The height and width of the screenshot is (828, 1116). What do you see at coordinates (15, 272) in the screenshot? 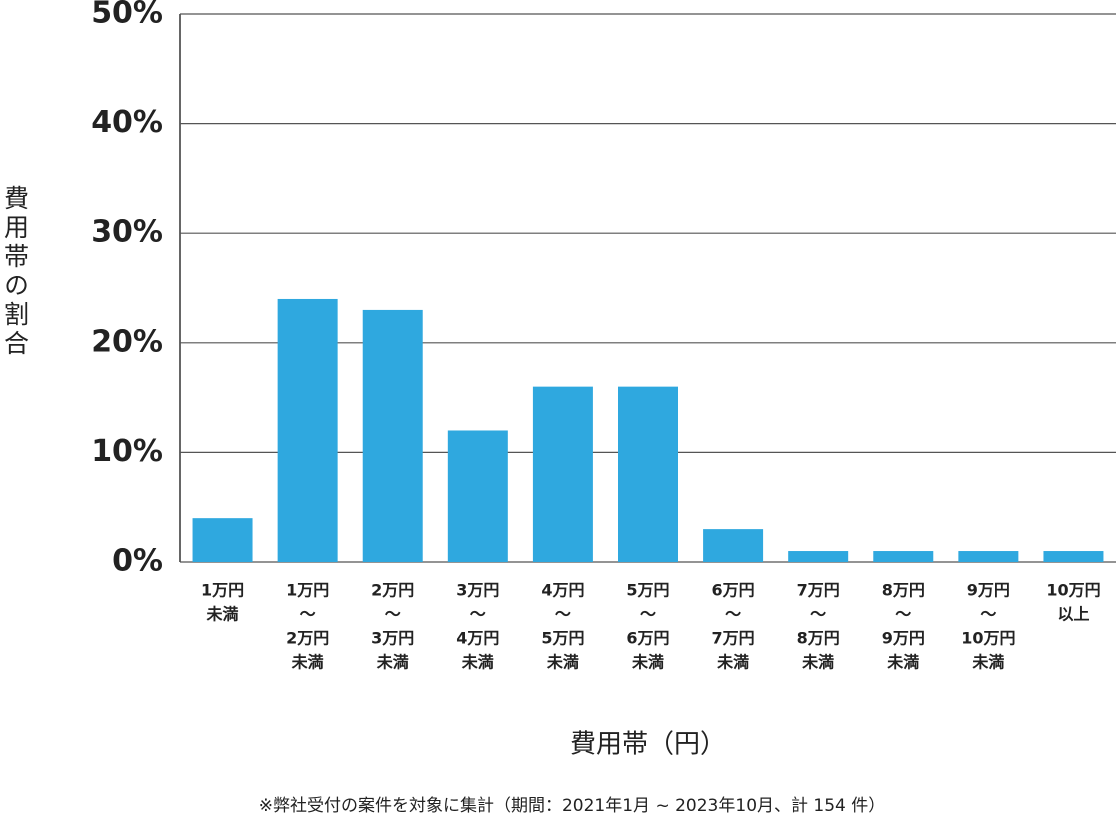
I see `y-axis-label: 費用帯の割合` at bounding box center [15, 272].